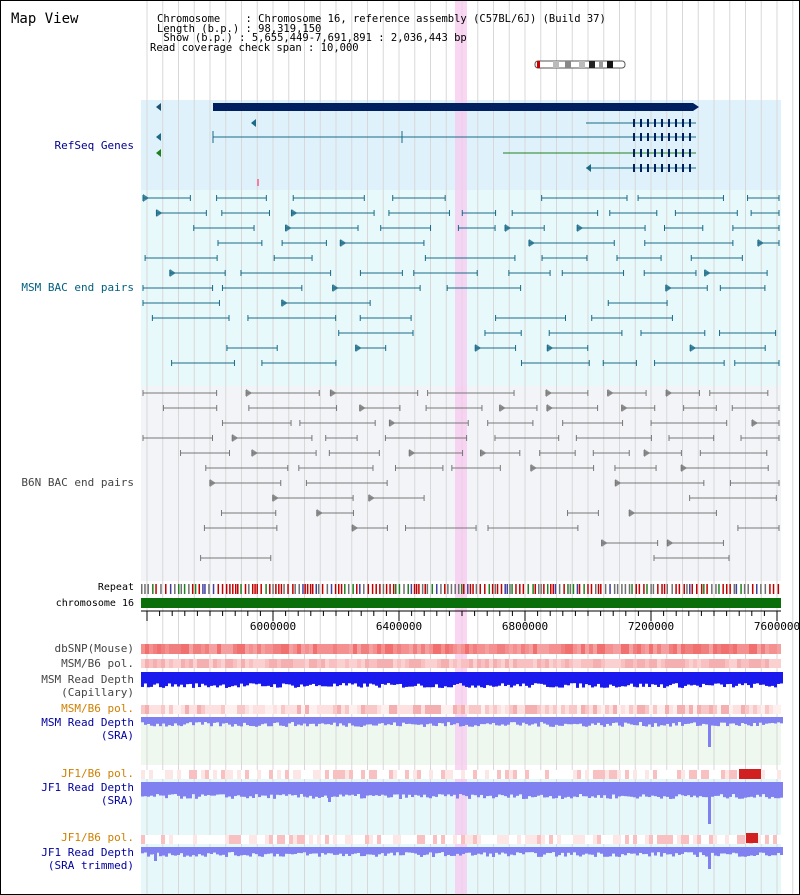 Image resolution: width=800 pixels, height=895 pixels. What do you see at coordinates (670, 543) in the screenshot?
I see `b6n-bac-pair-arrow` at bounding box center [670, 543].